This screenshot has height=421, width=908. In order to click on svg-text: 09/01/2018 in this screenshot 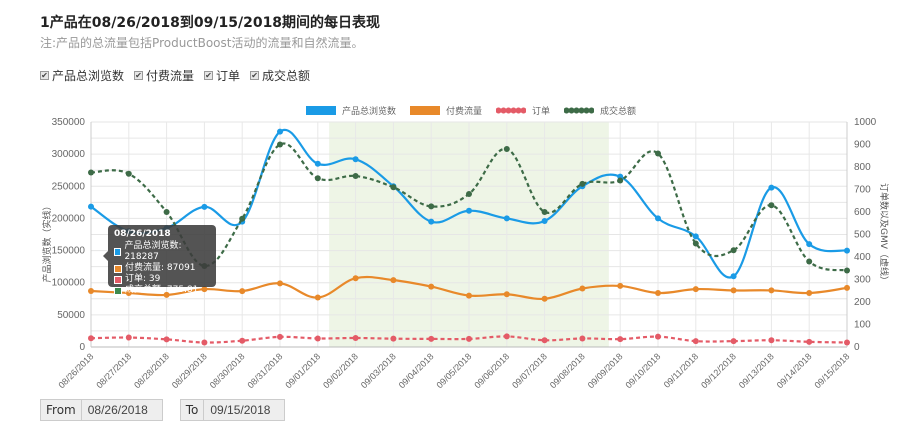, I will do `click(302, 370)`.